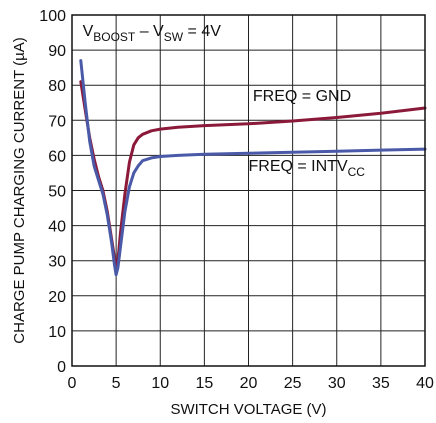 Image resolution: width=436 pixels, height=423 pixels. I want to click on series-label-freq-intvcc: FREQ = INTVCC, so click(307, 168).